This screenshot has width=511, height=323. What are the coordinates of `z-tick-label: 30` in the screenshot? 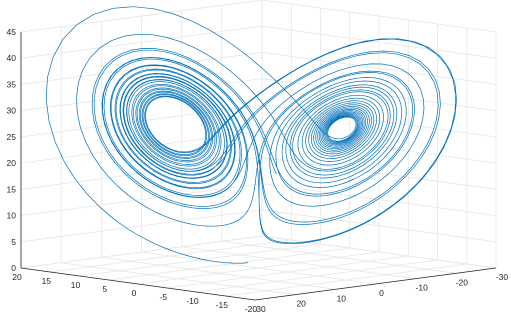 It's located at (12, 111).